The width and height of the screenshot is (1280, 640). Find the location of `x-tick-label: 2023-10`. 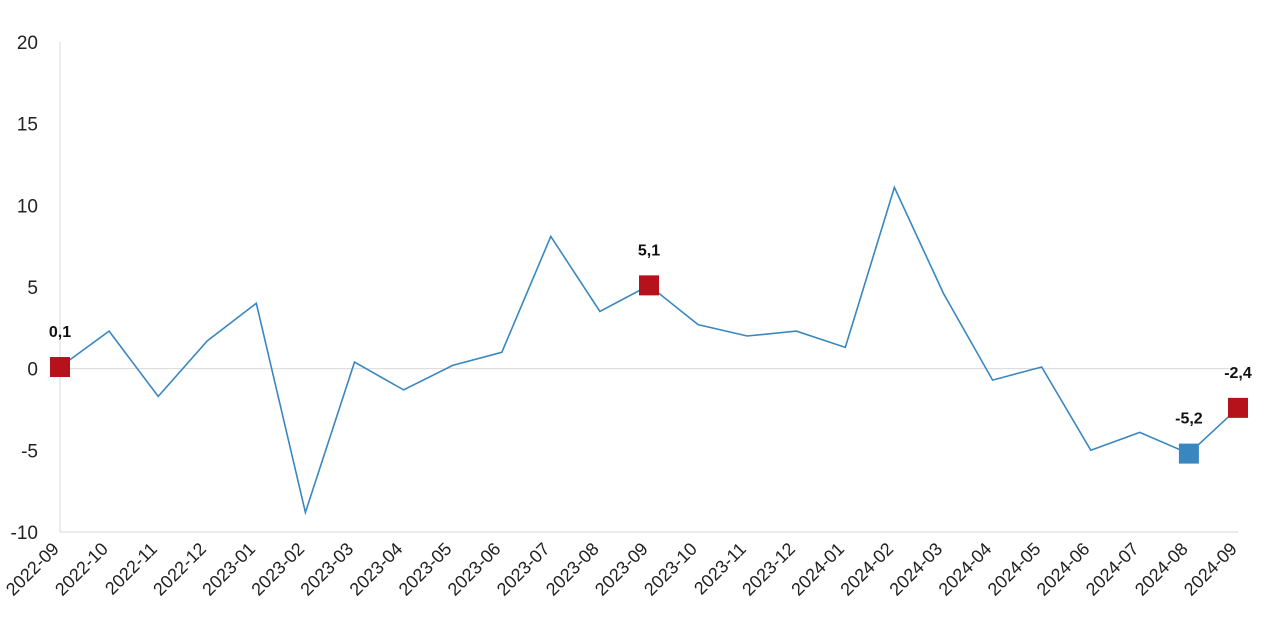

x-tick-label: 2023-10 is located at coordinates (670, 569).